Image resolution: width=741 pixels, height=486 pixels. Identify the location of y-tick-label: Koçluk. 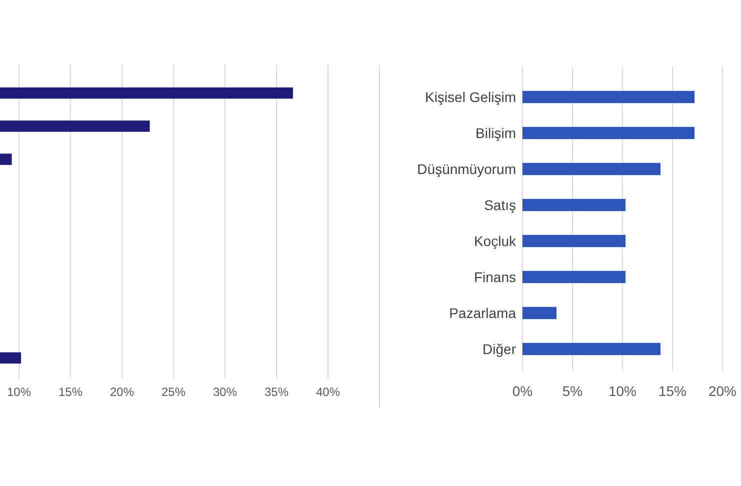
(495, 240).